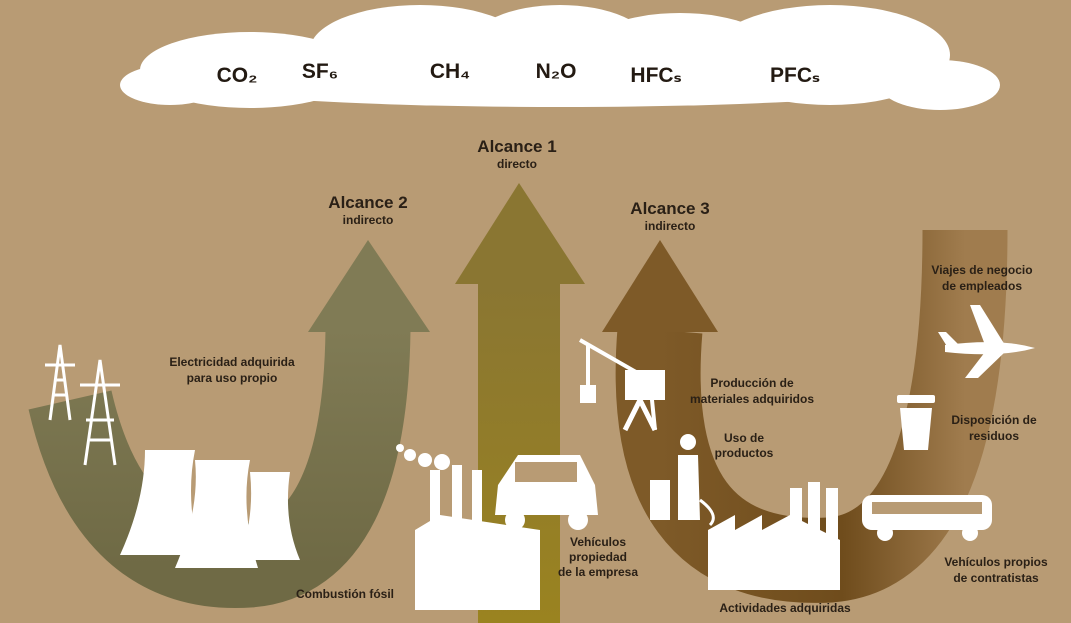 Image resolution: width=1071 pixels, height=623 pixels. Describe the element at coordinates (994, 436) in the screenshot. I see `label-line: residuos` at that location.